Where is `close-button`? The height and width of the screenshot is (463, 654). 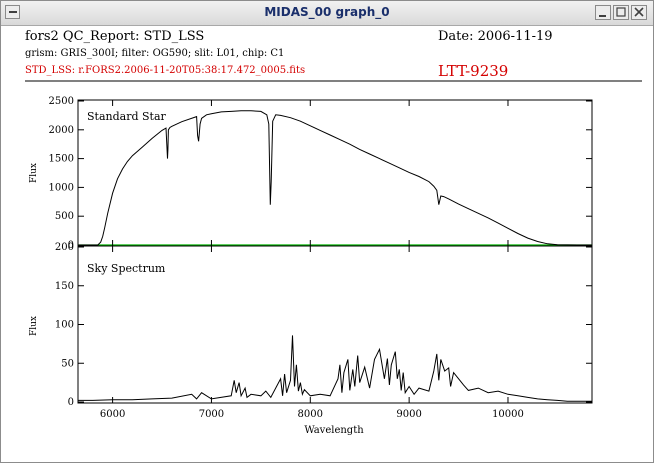
close-button is located at coordinates (639, 12).